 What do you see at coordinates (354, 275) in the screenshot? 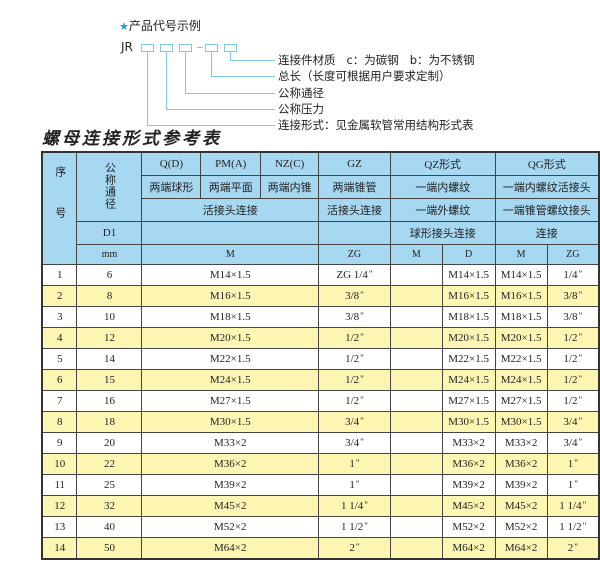
I see `cell-zg: ZG 1/4"` at bounding box center [354, 275].